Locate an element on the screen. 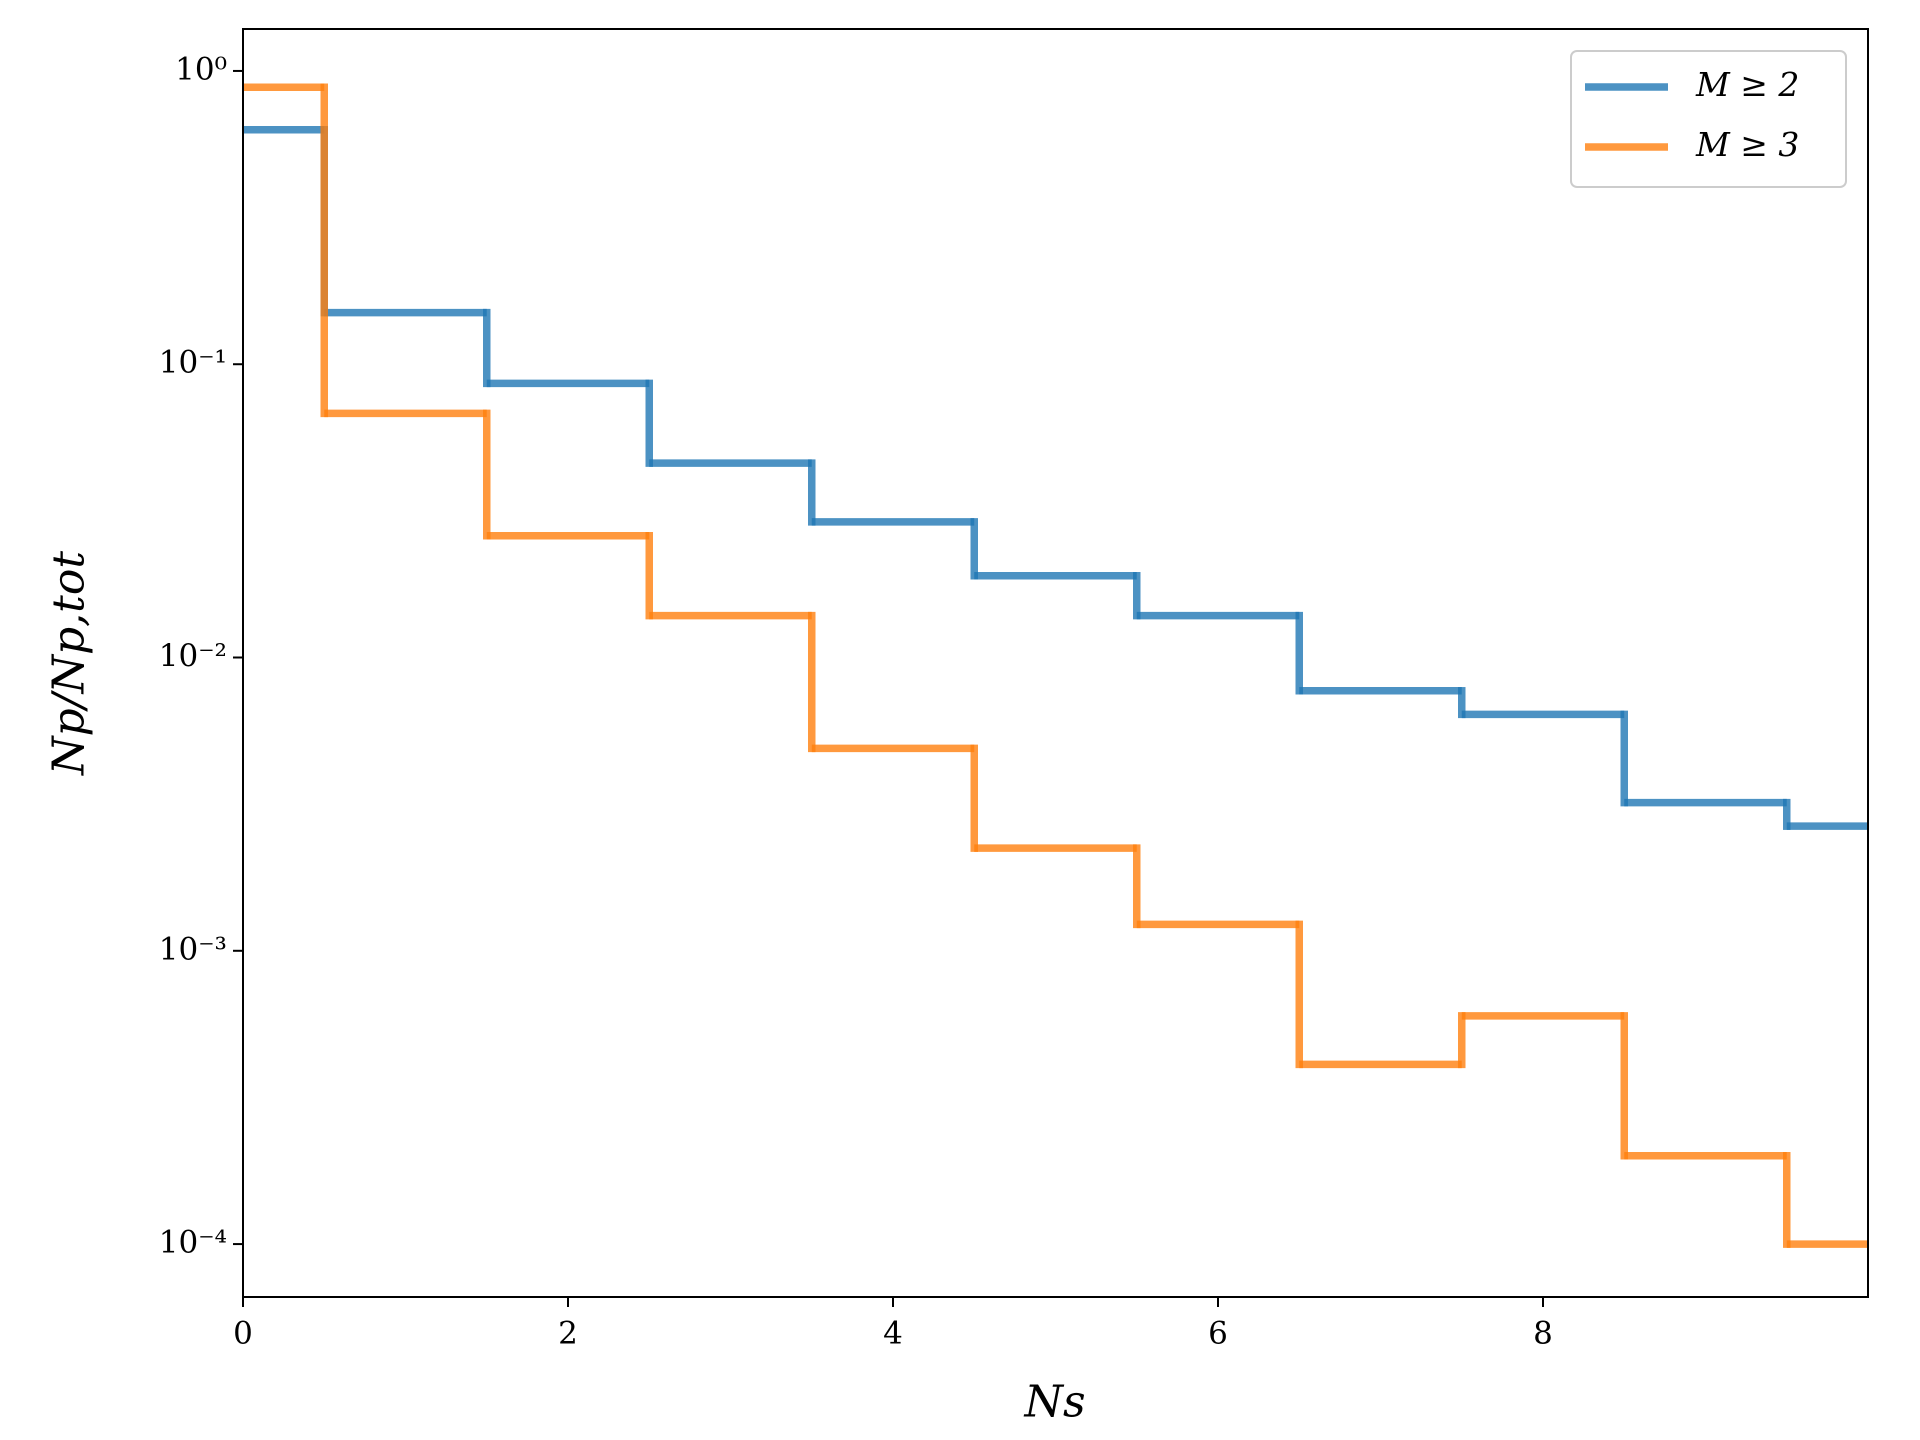 The height and width of the screenshot is (1440, 1920). y-tick-label: 10⁻² is located at coordinates (193, 656).